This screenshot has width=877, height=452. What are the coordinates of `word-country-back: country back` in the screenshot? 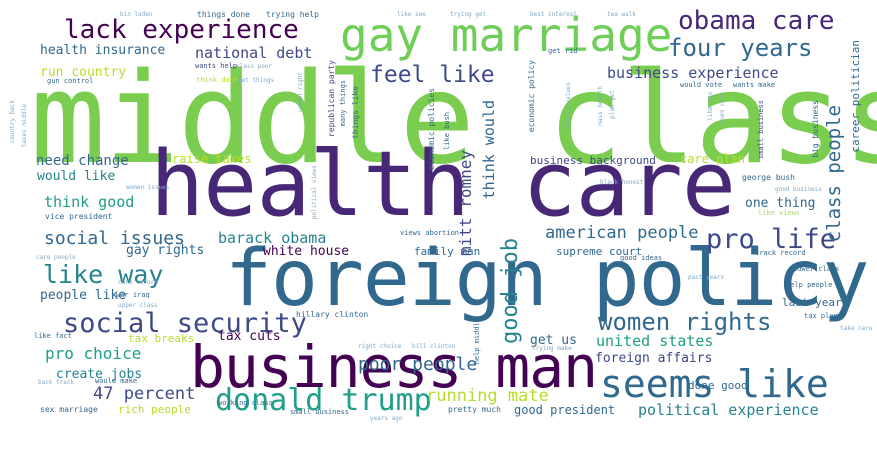 It's located at (12, 122).